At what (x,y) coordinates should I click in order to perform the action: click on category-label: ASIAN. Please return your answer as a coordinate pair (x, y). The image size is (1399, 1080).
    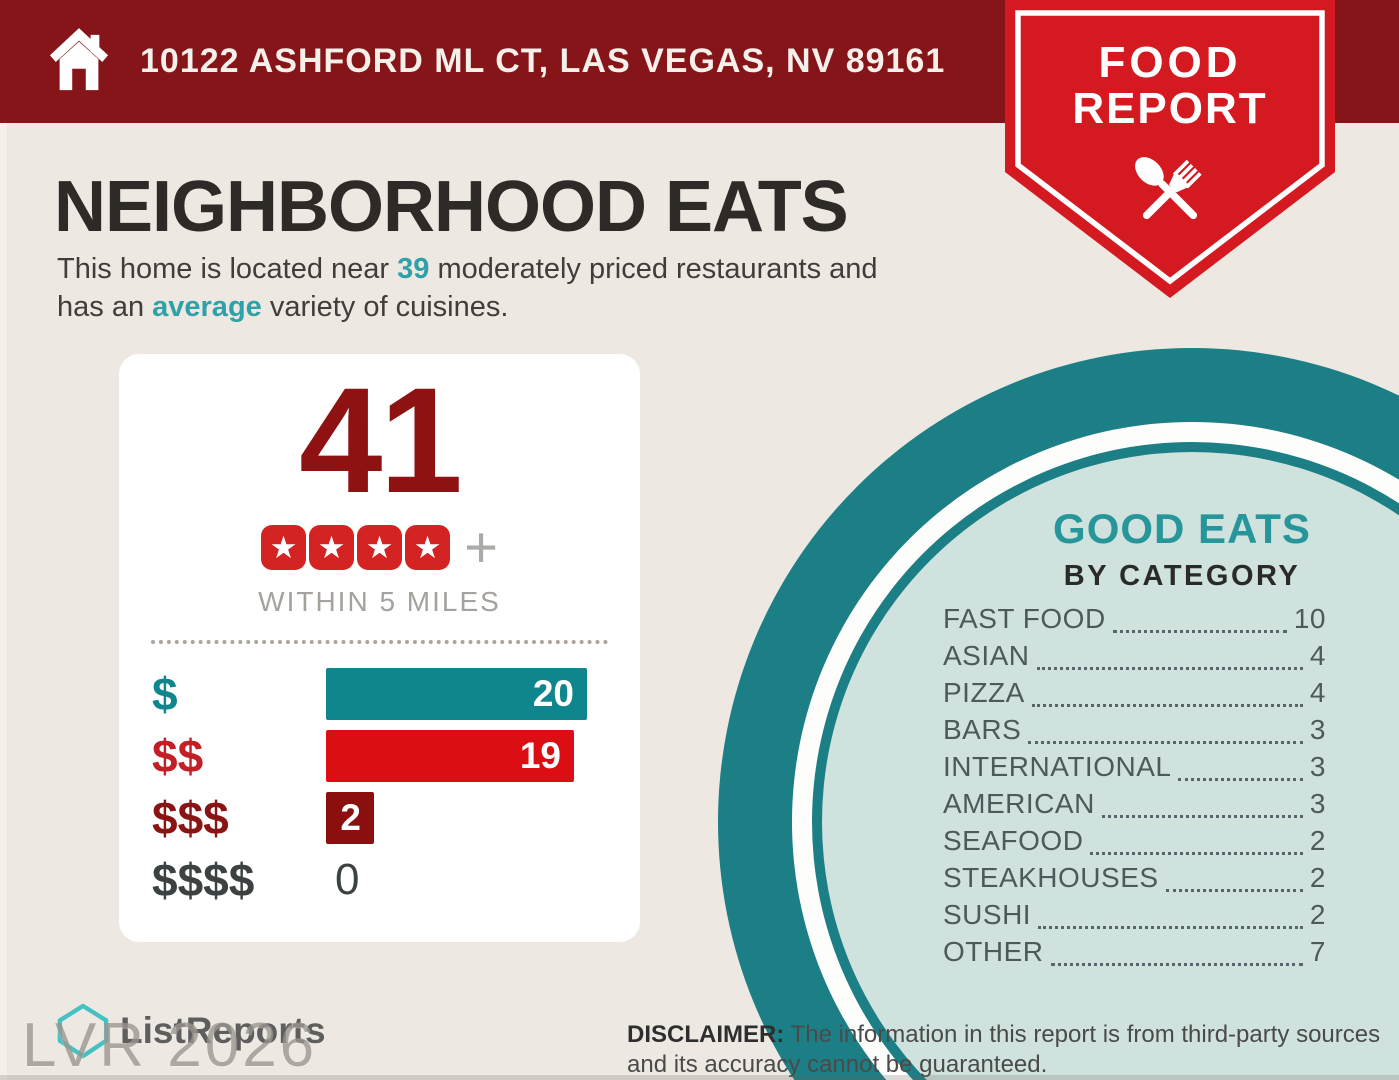
    Looking at the image, I should click on (986, 655).